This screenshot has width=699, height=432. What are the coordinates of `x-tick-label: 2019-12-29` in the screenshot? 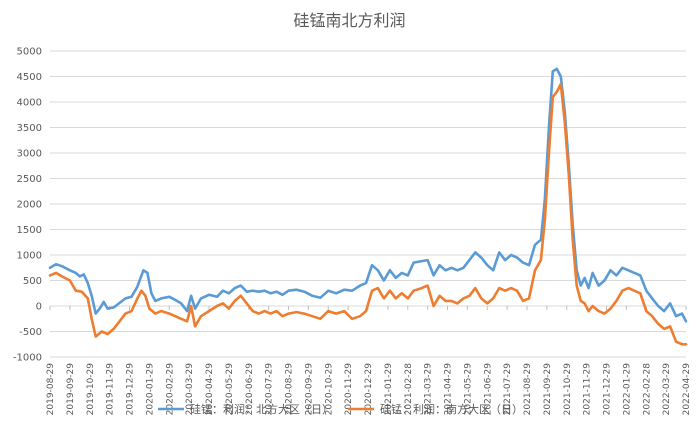 It's located at (131, 389).